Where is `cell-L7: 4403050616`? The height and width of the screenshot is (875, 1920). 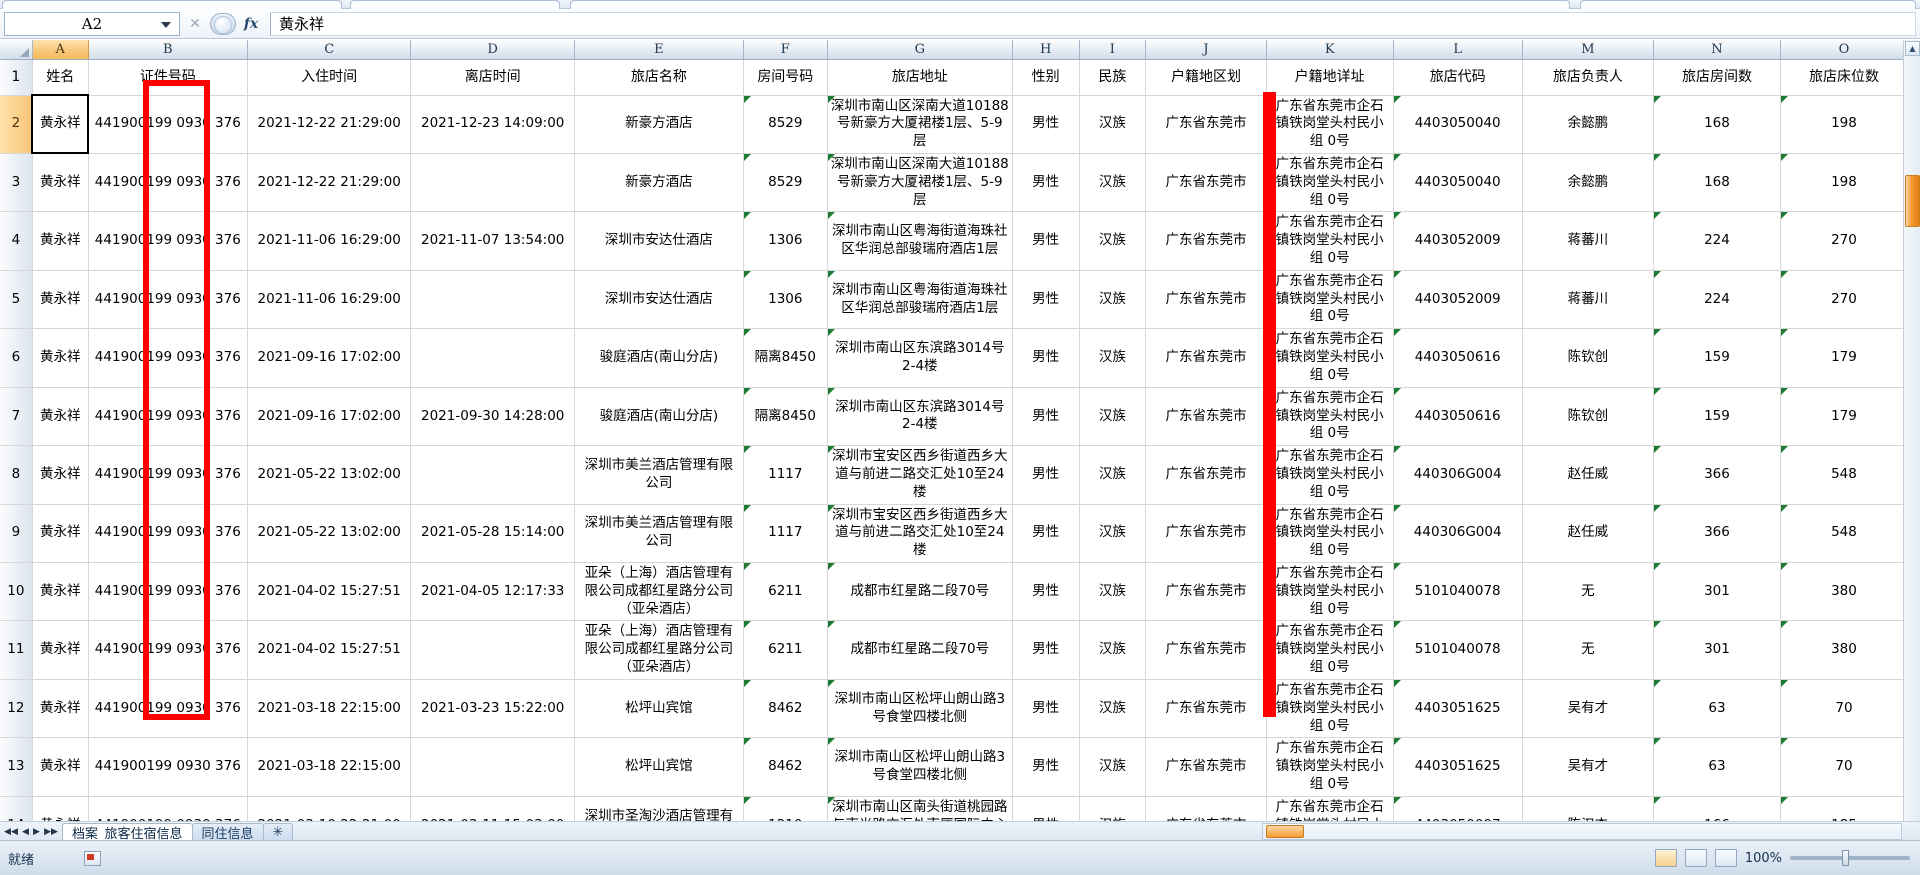 cell-L7: 4403050616 is located at coordinates (1458, 417).